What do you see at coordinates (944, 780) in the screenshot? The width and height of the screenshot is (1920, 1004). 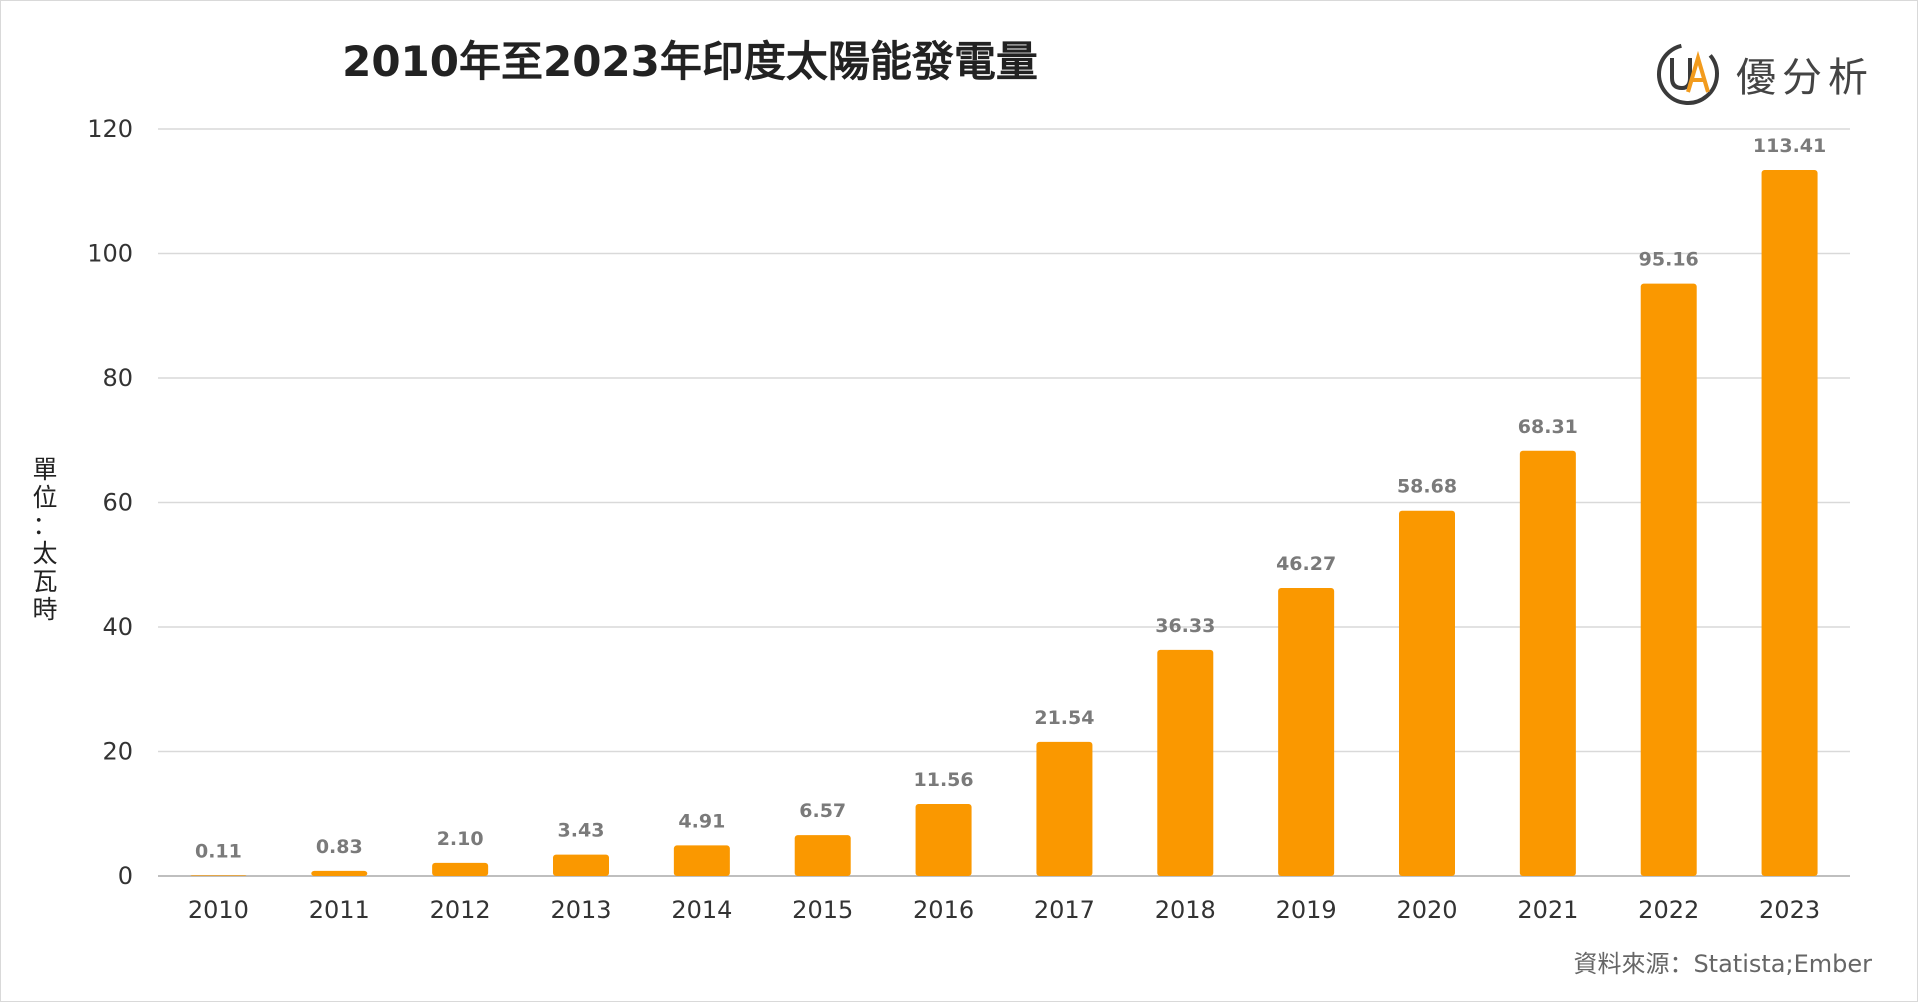 I see `data-label: 11.56` at bounding box center [944, 780].